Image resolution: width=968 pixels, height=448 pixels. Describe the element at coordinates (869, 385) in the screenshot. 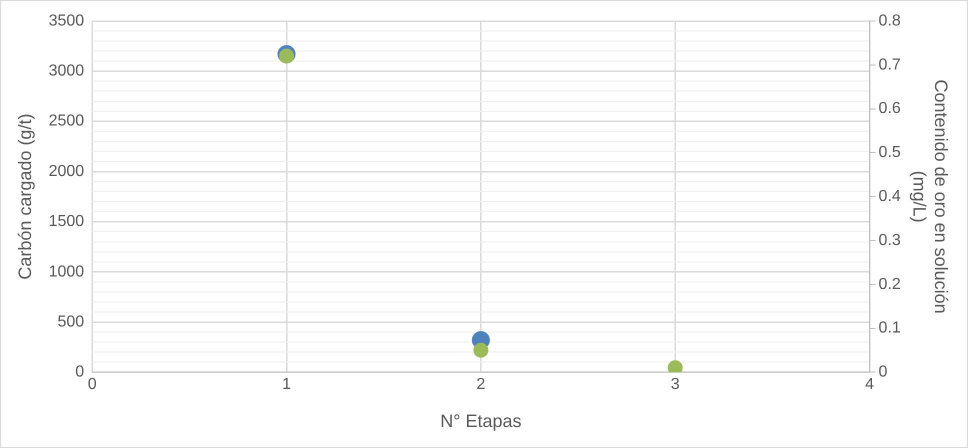

I see `x-tick-label: 4` at that location.